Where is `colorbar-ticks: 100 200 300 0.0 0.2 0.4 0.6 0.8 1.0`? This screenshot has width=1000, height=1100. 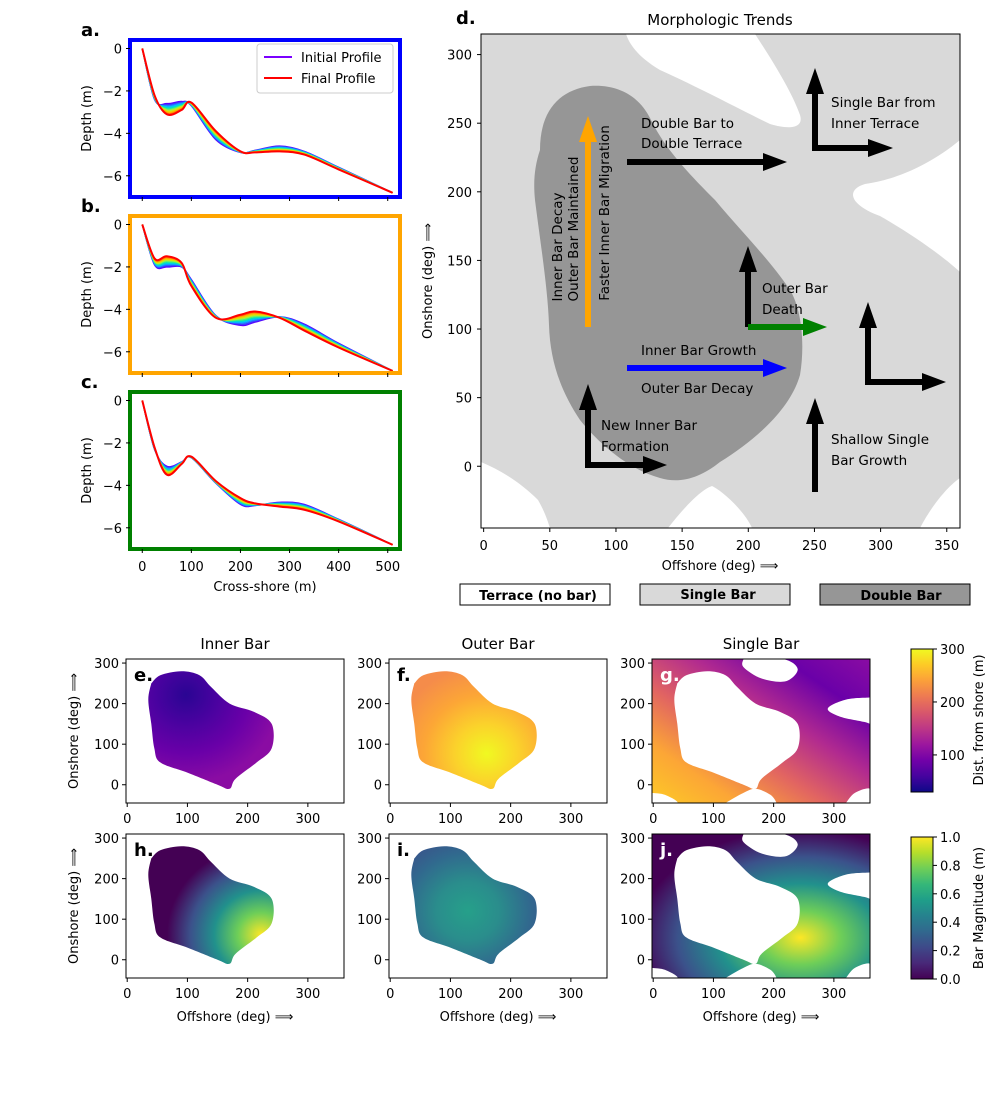
colorbar-ticks: 100 200 300 0.0 0.2 0.4 0.6 0.8 1.0 is located at coordinates (949, 815).